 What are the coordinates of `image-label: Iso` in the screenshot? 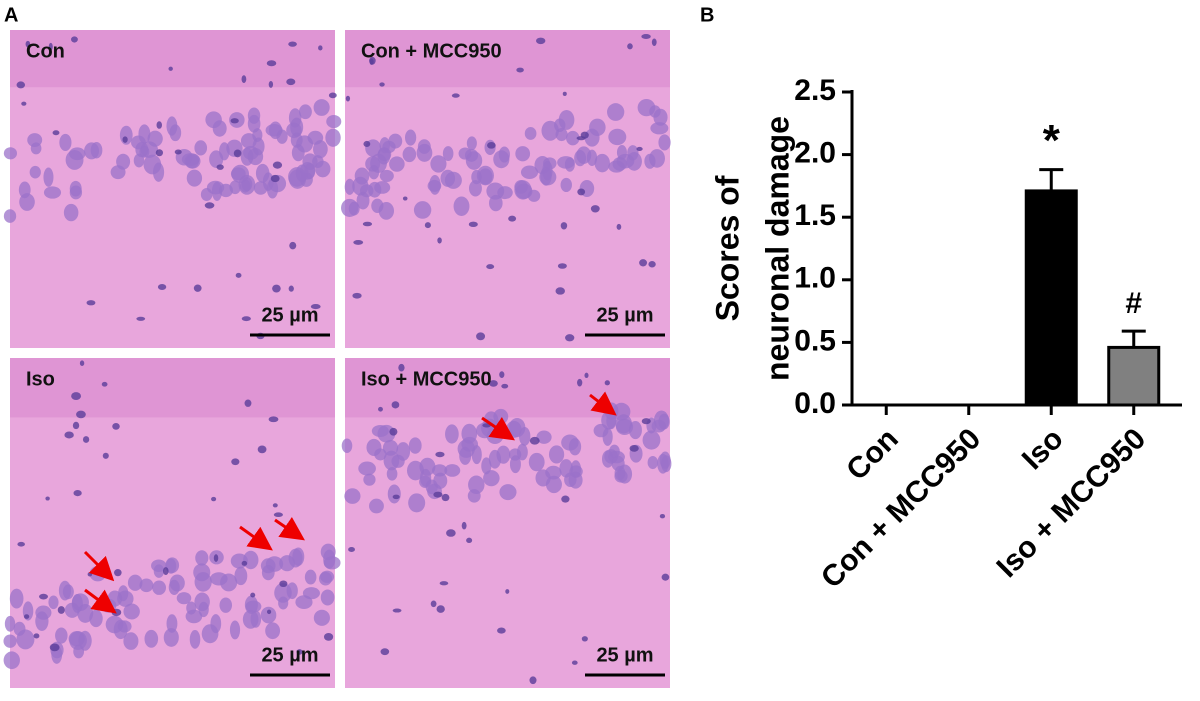 It's located at (40, 379).